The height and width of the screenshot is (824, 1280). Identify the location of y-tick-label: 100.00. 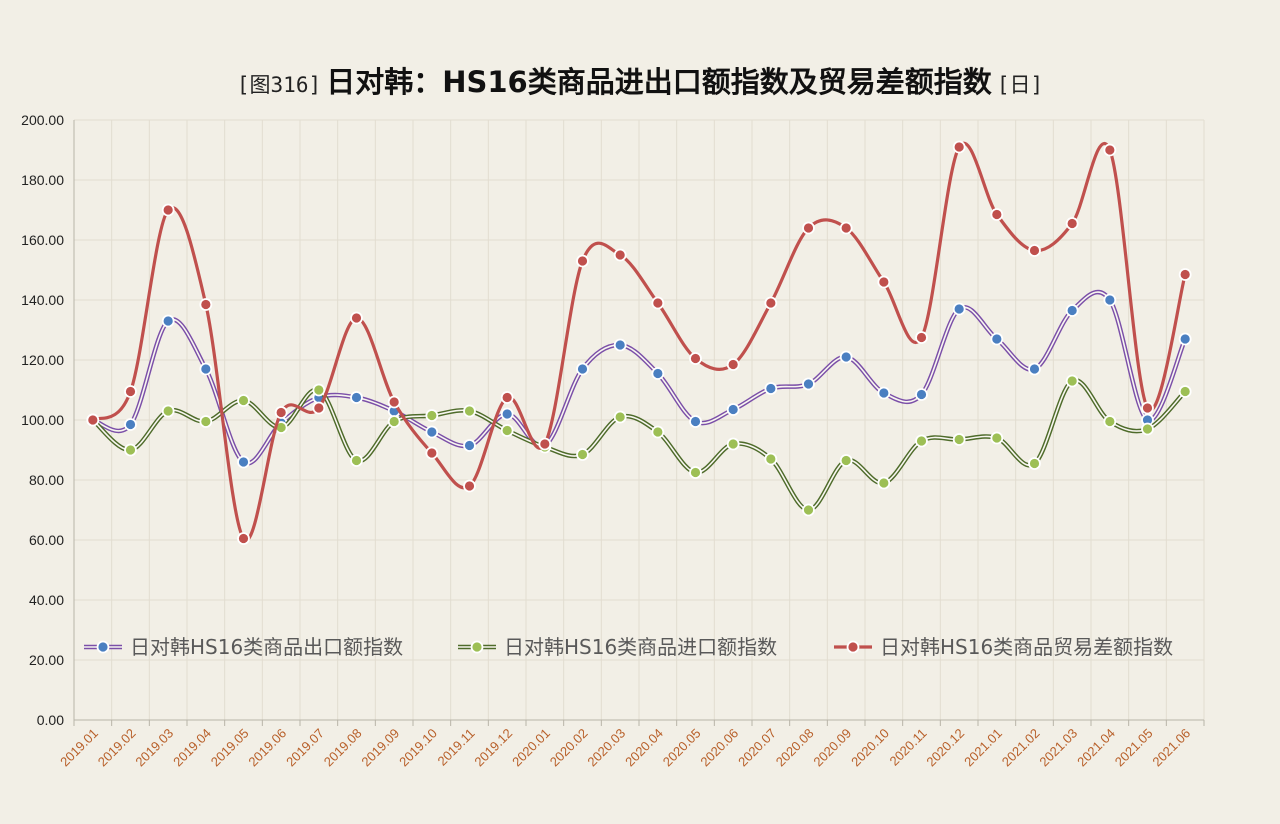
(42, 420).